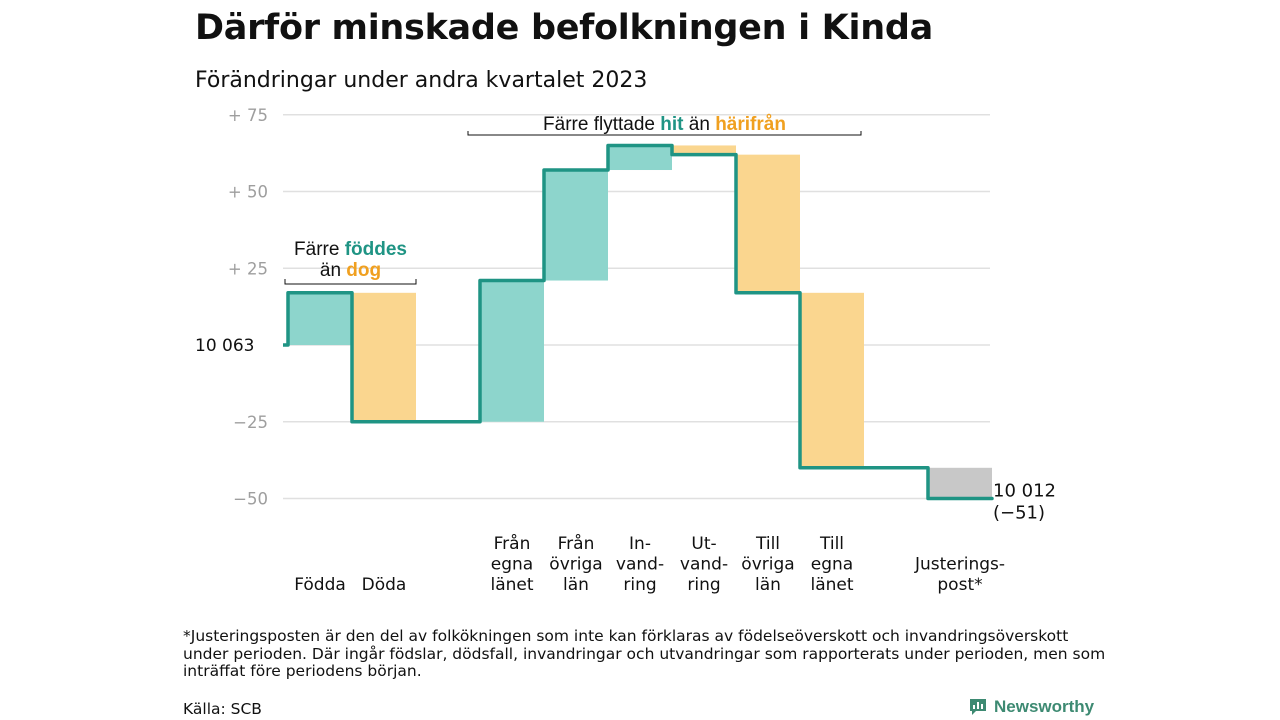  Describe the element at coordinates (421, 80) in the screenshot. I see `chart-subtitle: Förändringar under andra kvartalet 2023` at that location.